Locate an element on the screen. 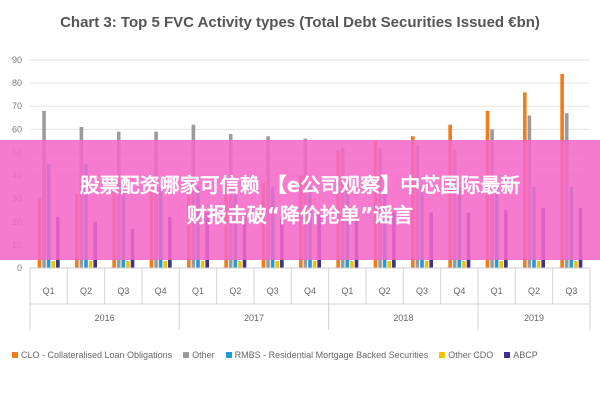  legend-item: ABCP is located at coordinates (521, 355).